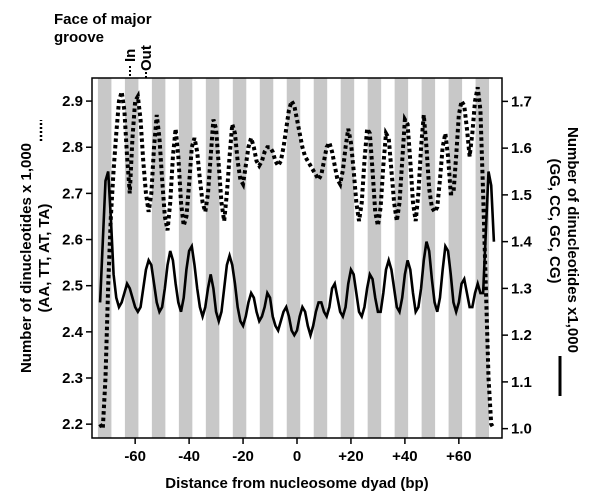 This screenshot has width=598, height=494. What do you see at coordinates (103, 19) in the screenshot?
I see `groove-annotation-title: Face of major` at bounding box center [103, 19].